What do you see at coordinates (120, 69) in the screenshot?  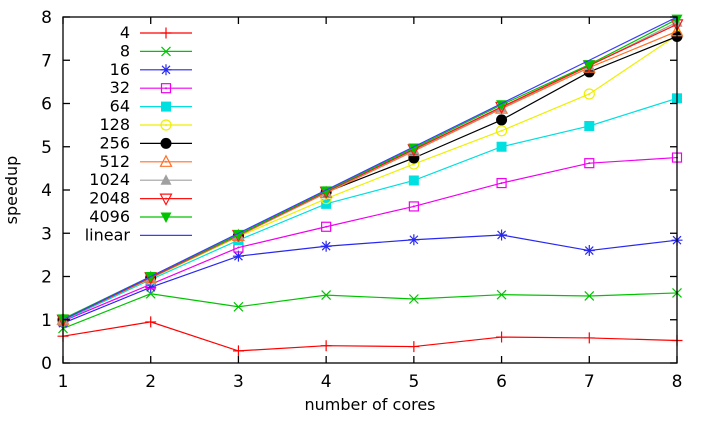 I see `legend-label: 16` at bounding box center [120, 69].